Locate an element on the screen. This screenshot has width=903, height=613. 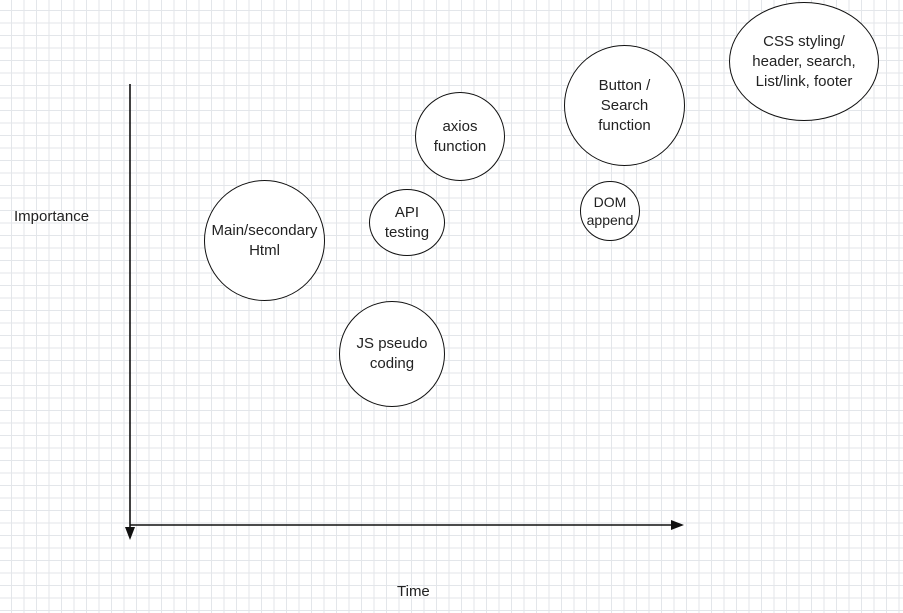
bubble-line: Html is located at coordinates (264, 250).